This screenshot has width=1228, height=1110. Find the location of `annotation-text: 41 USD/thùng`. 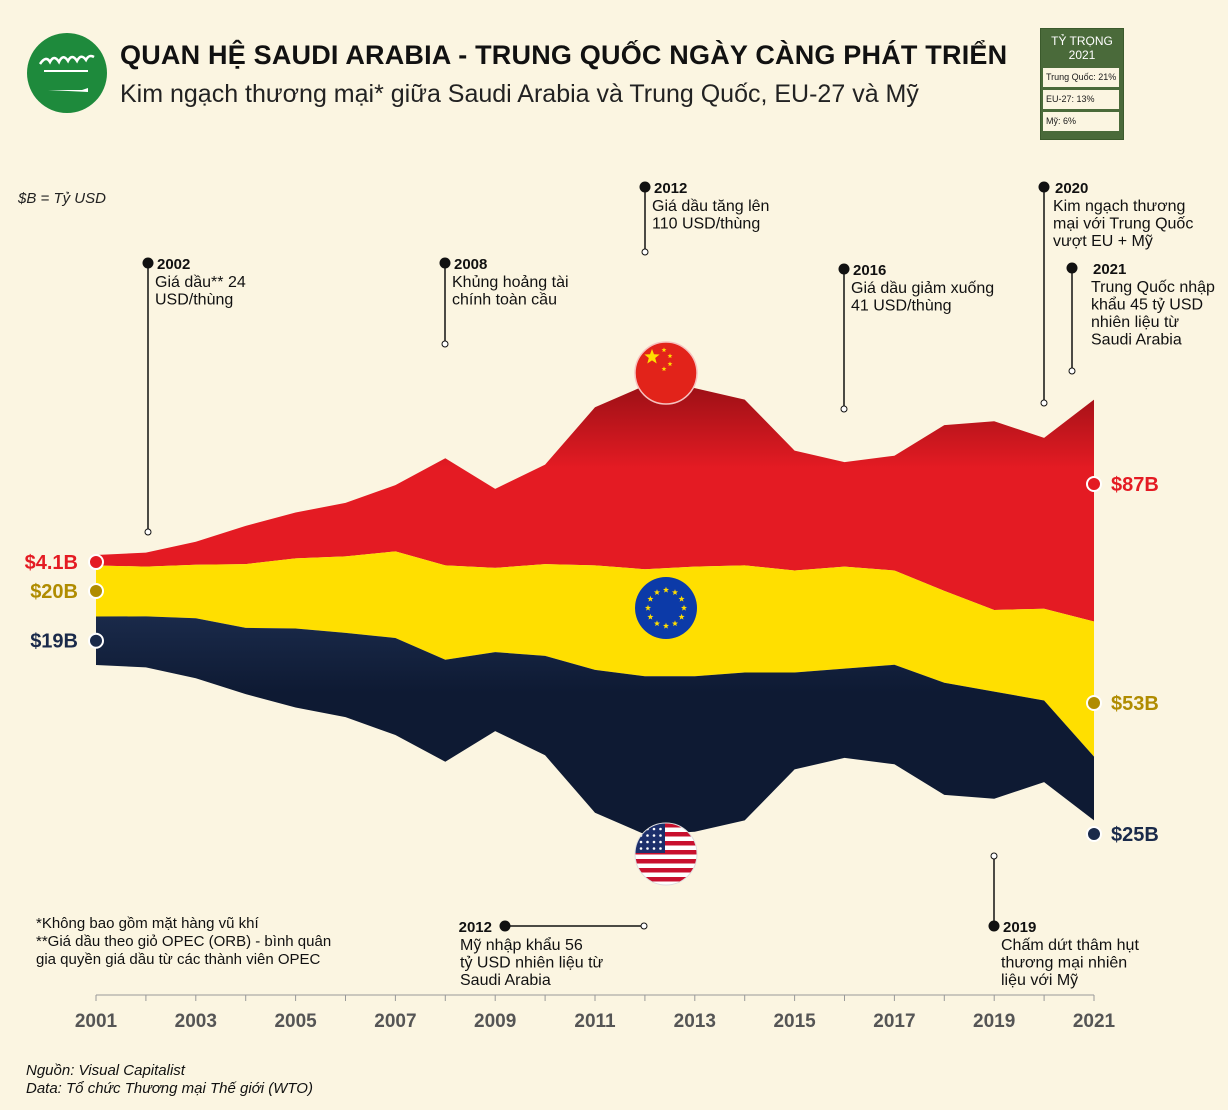

annotation-text: 41 USD/thùng is located at coordinates (901, 306).